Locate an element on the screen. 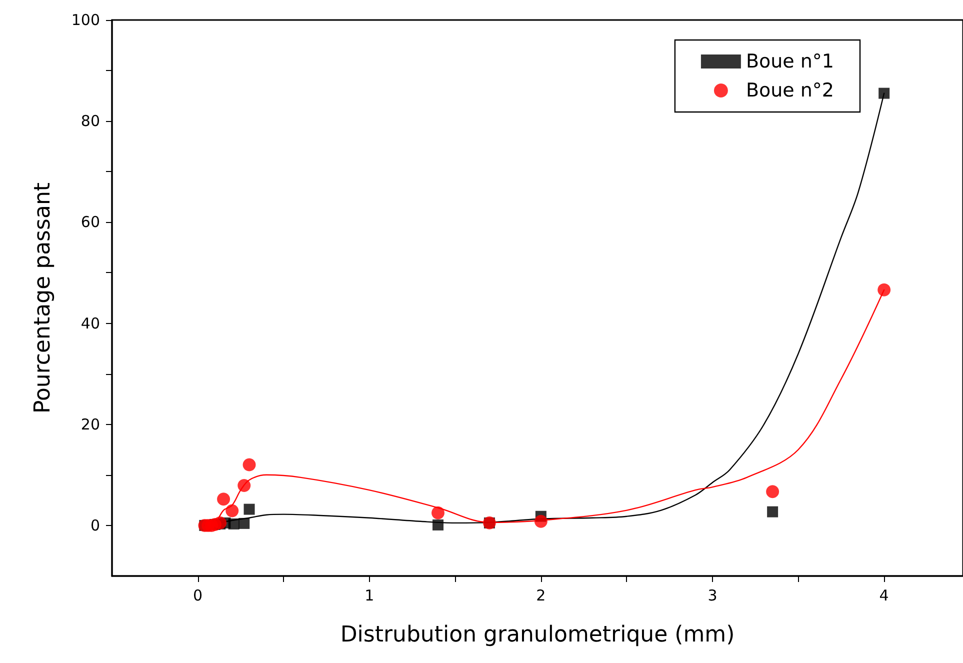  y-tick-label: 0 is located at coordinates (95, 525).